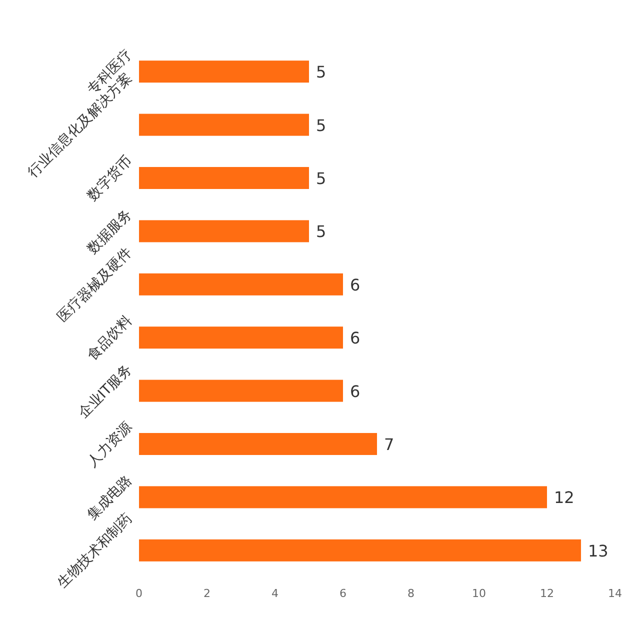 The width and height of the screenshot is (640, 633). What do you see at coordinates (110, 444) in the screenshot?
I see `y-tick-label: 人力资源` at bounding box center [110, 444].